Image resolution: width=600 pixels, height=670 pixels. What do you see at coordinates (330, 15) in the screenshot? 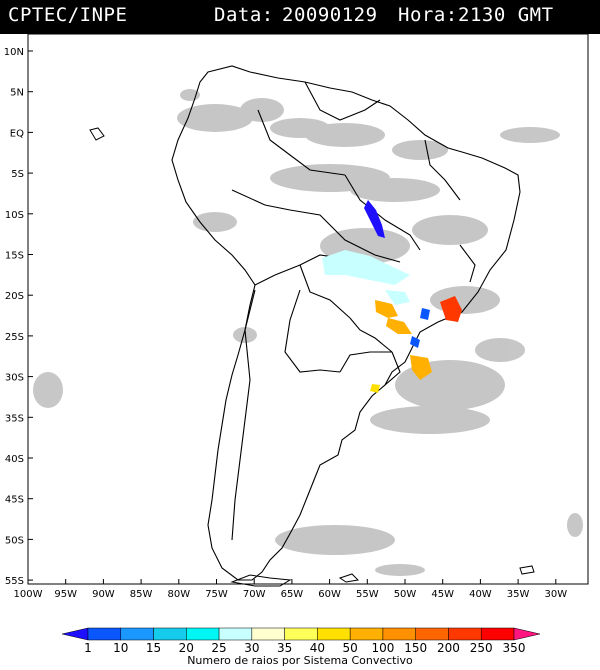
I see `date-value: 20090129` at bounding box center [330, 15].